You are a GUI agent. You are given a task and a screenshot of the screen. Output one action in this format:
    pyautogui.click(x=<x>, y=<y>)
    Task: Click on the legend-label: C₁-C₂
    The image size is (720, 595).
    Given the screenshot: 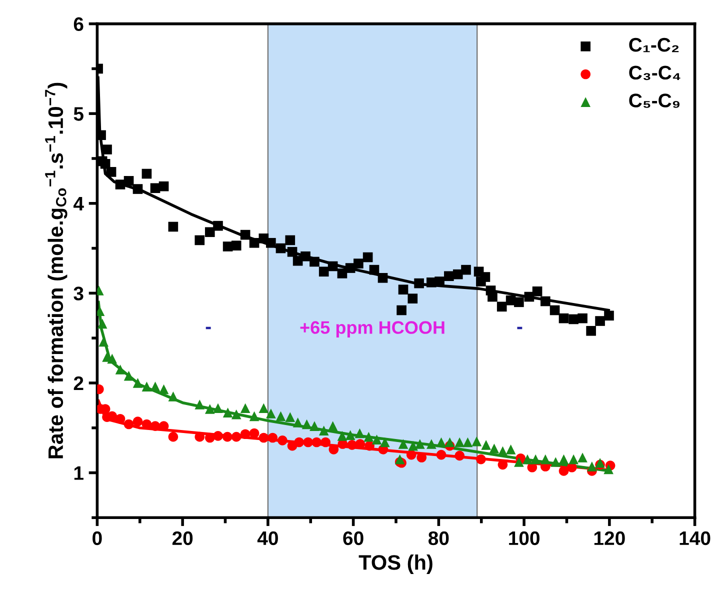 What is the action you would take?
    pyautogui.click(x=654, y=45)
    